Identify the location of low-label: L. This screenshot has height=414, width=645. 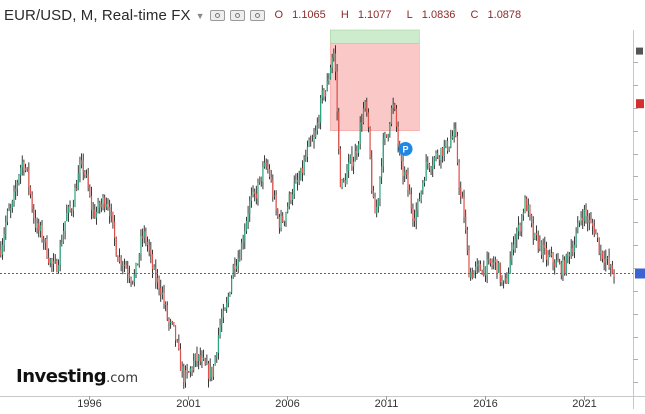
(409, 15).